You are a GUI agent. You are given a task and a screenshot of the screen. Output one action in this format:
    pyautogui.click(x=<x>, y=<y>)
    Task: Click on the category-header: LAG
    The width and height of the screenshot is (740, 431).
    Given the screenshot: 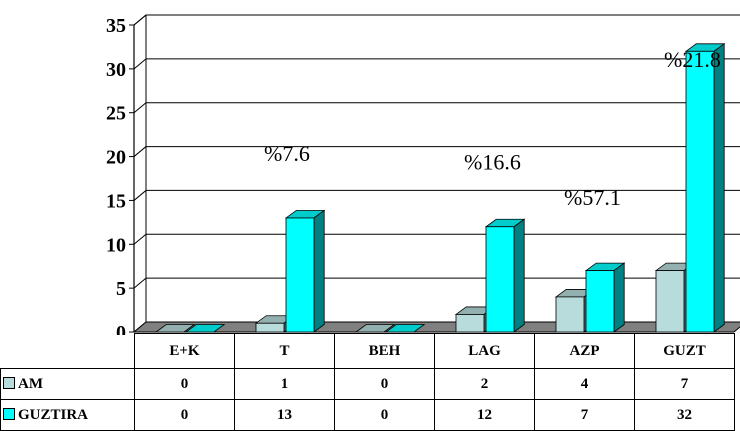 What is the action you would take?
    pyautogui.click(x=484, y=351)
    